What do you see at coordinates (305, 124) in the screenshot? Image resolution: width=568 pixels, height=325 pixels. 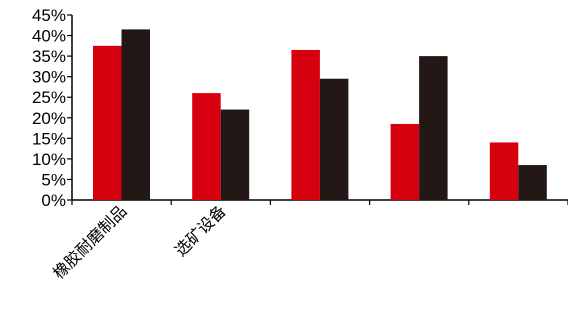 I see `bar-series1-cat3` at bounding box center [305, 124].